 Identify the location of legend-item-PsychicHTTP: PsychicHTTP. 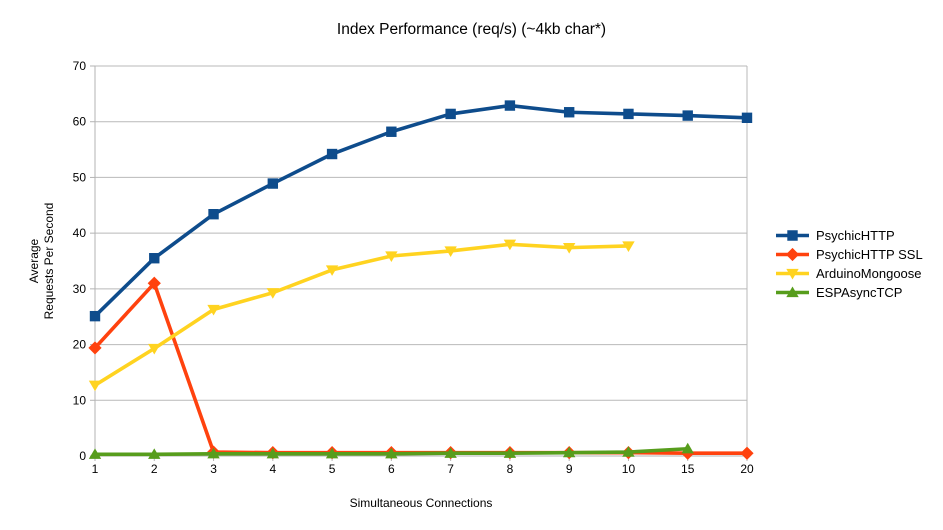
(849, 235).